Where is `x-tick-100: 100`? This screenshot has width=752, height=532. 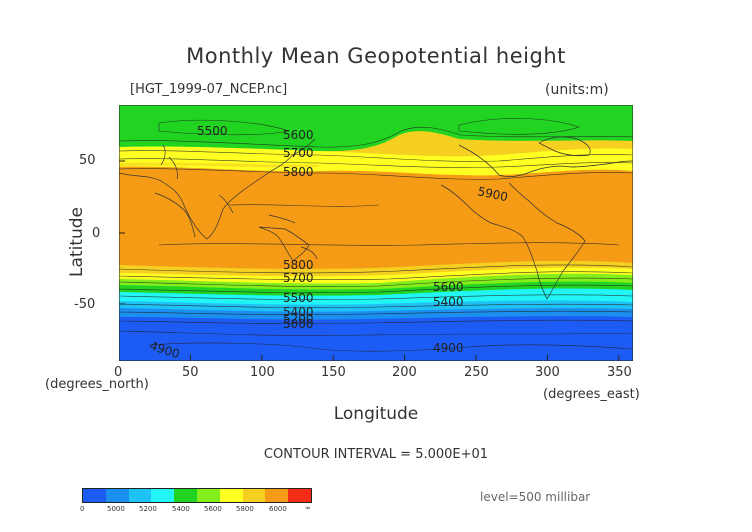
x-tick-100: 100 is located at coordinates (262, 372).